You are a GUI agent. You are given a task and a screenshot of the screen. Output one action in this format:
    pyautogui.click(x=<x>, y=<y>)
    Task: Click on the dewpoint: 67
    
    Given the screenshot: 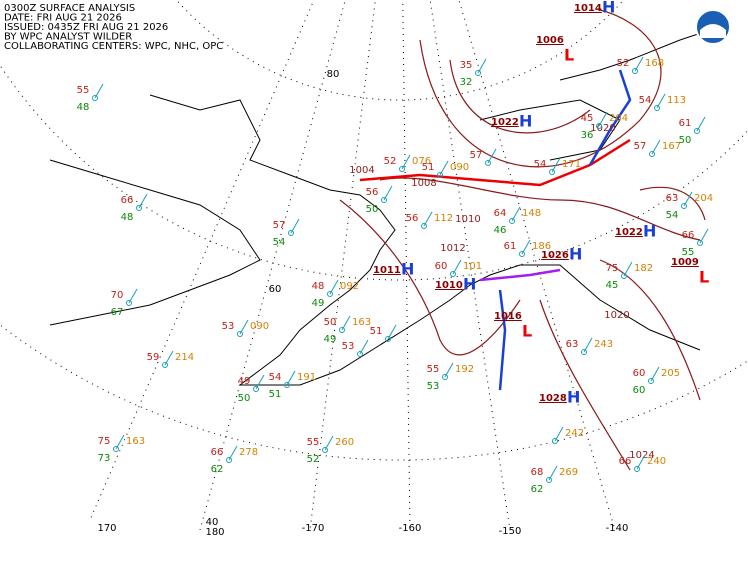 What is the action you would take?
    pyautogui.click(x=117, y=312)
    